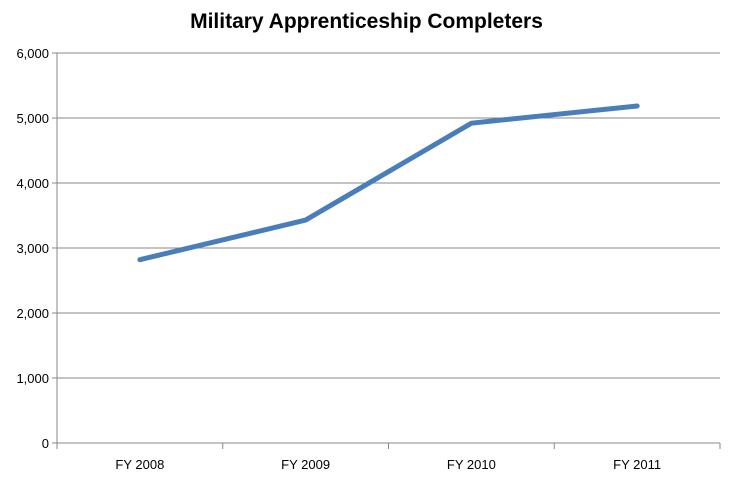 This screenshot has width=733, height=480. I want to click on y-tick-label: 3,000, so click(32, 248).